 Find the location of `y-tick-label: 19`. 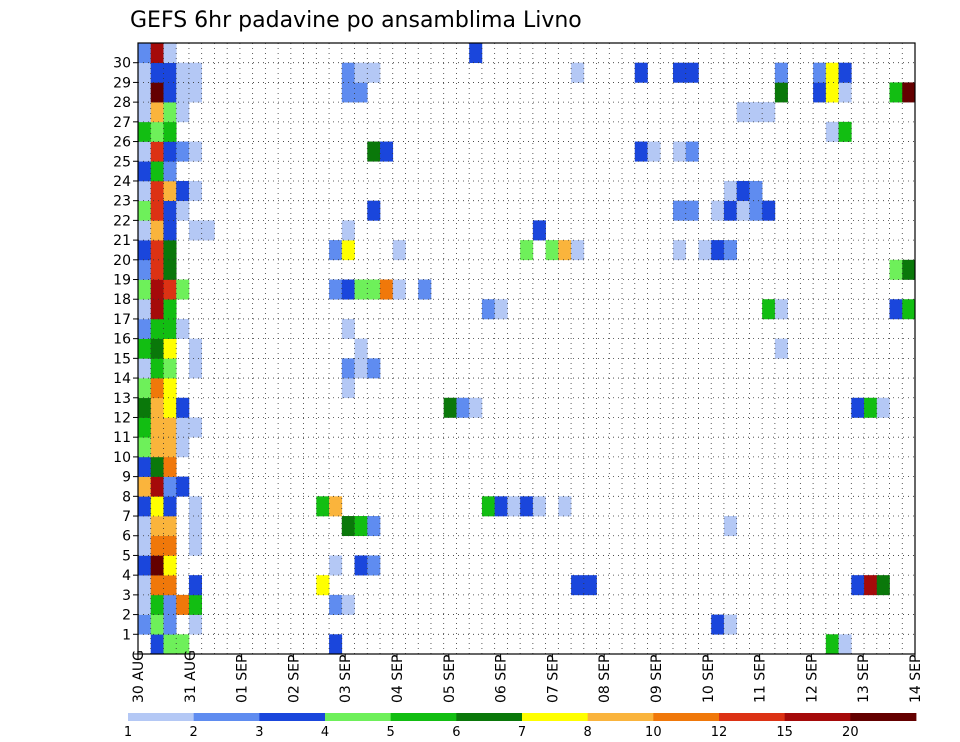

y-tick-label: 19 is located at coordinates (122, 281).